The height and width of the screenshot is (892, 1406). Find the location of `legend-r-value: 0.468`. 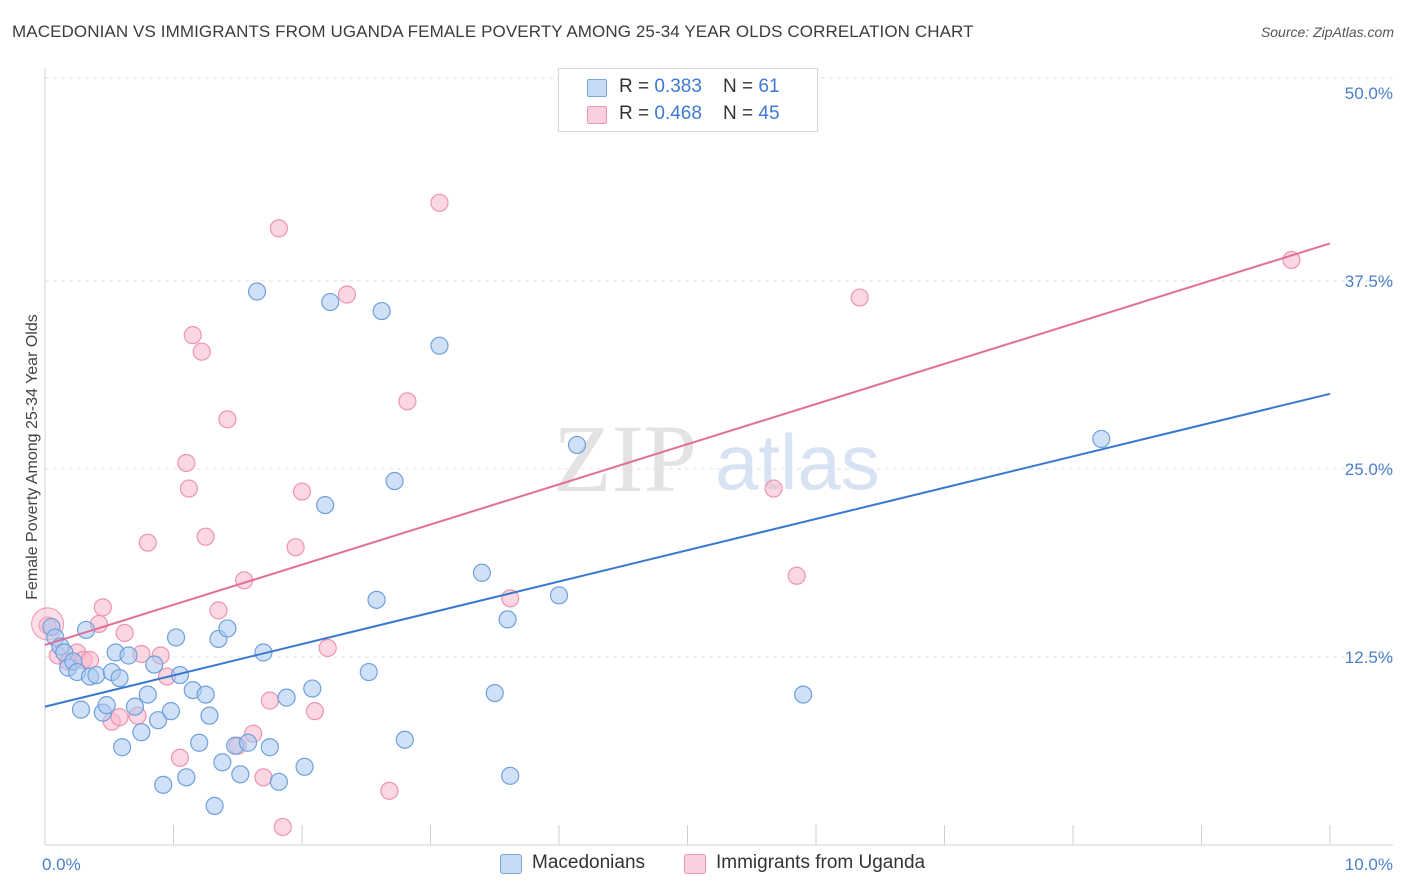

legend-r-value: 0.468 is located at coordinates (678, 113).